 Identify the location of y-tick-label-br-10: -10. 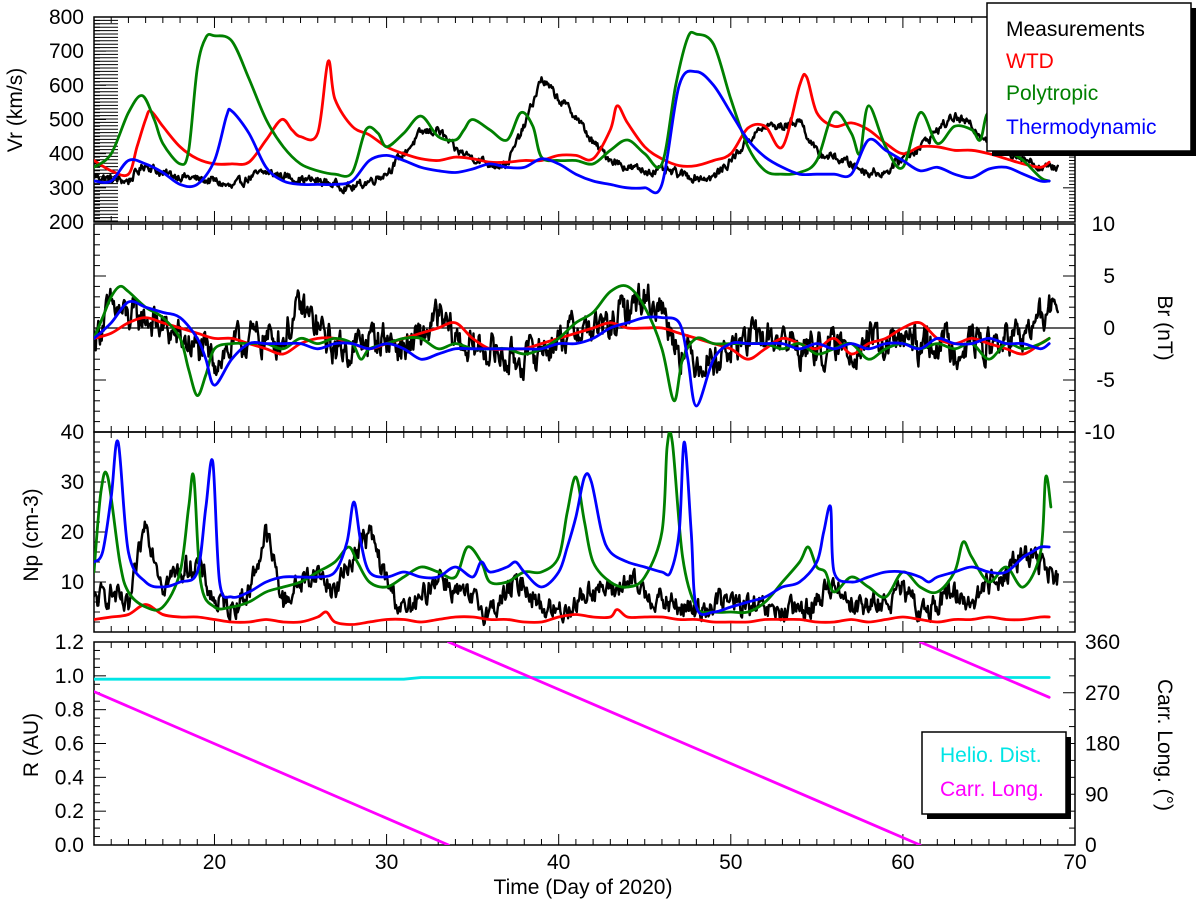
(1100, 432).